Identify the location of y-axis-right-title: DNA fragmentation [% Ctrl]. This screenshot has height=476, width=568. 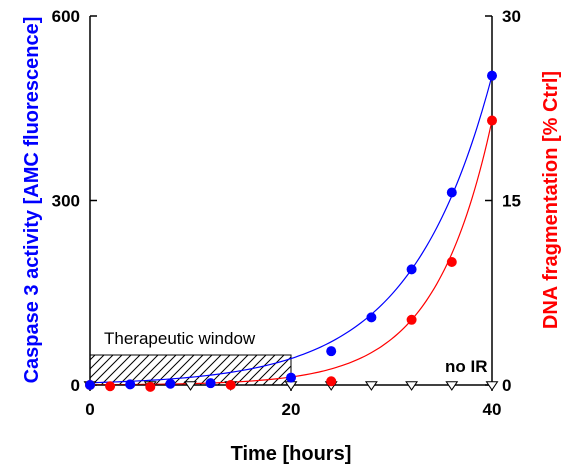
(551, 200).